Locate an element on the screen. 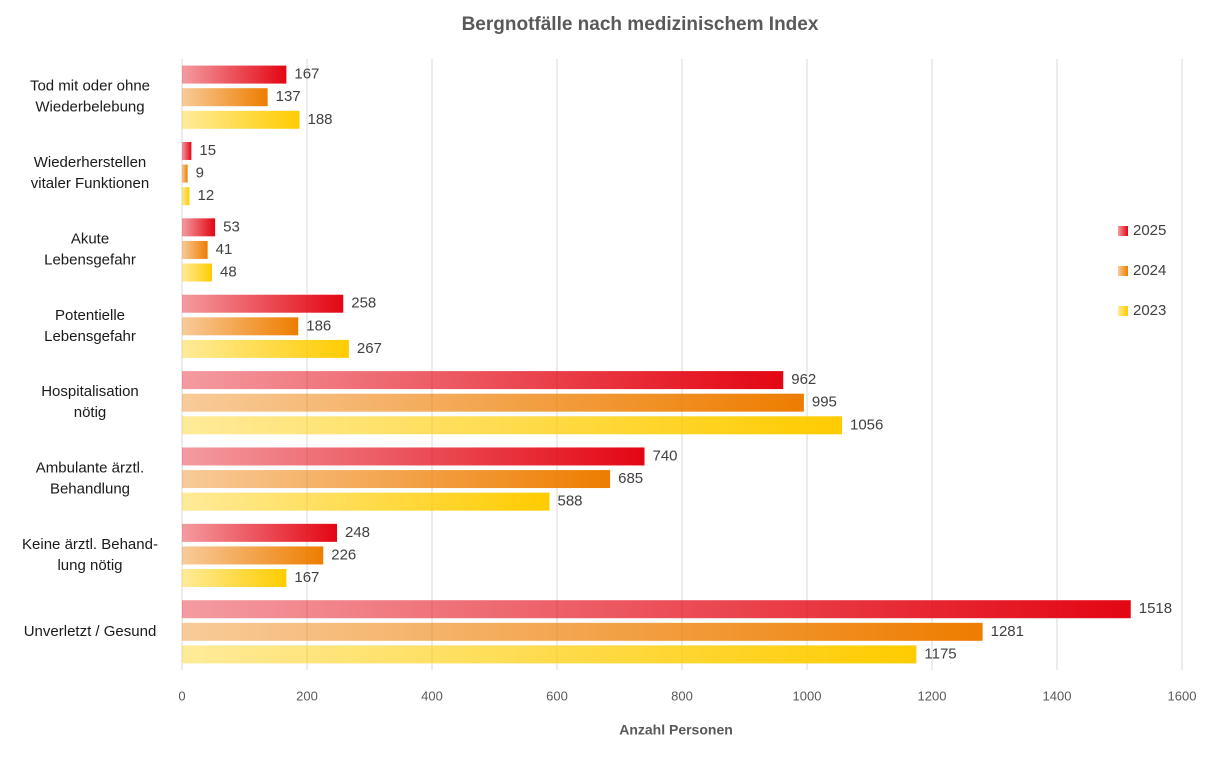 This screenshot has width=1205, height=769. x-tick-label: 1000 is located at coordinates (807, 695).